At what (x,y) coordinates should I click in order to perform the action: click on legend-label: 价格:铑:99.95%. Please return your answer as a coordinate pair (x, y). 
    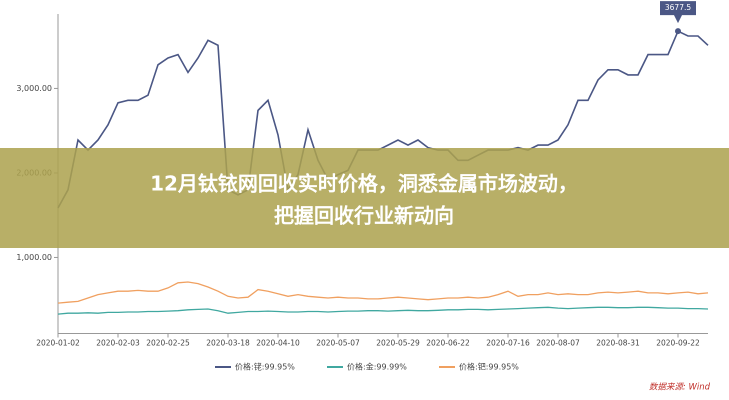
    Looking at the image, I should click on (265, 367).